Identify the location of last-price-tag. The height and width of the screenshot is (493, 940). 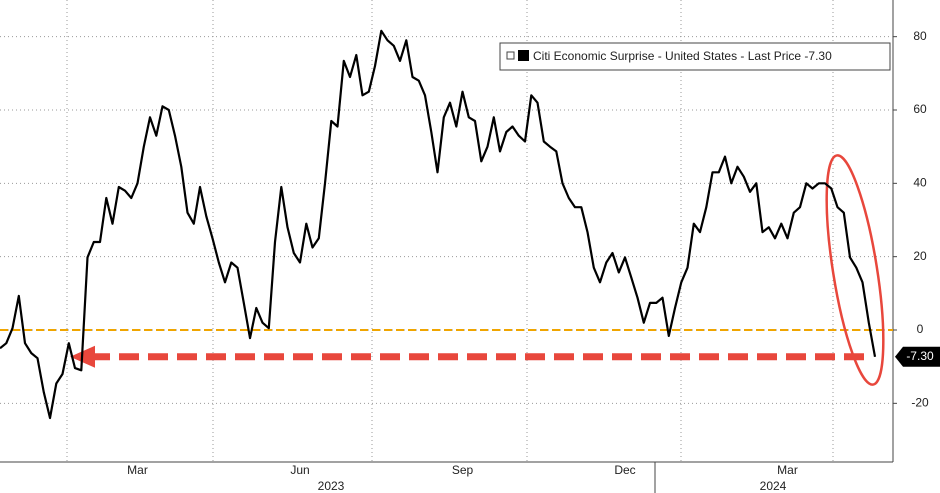
(917, 356).